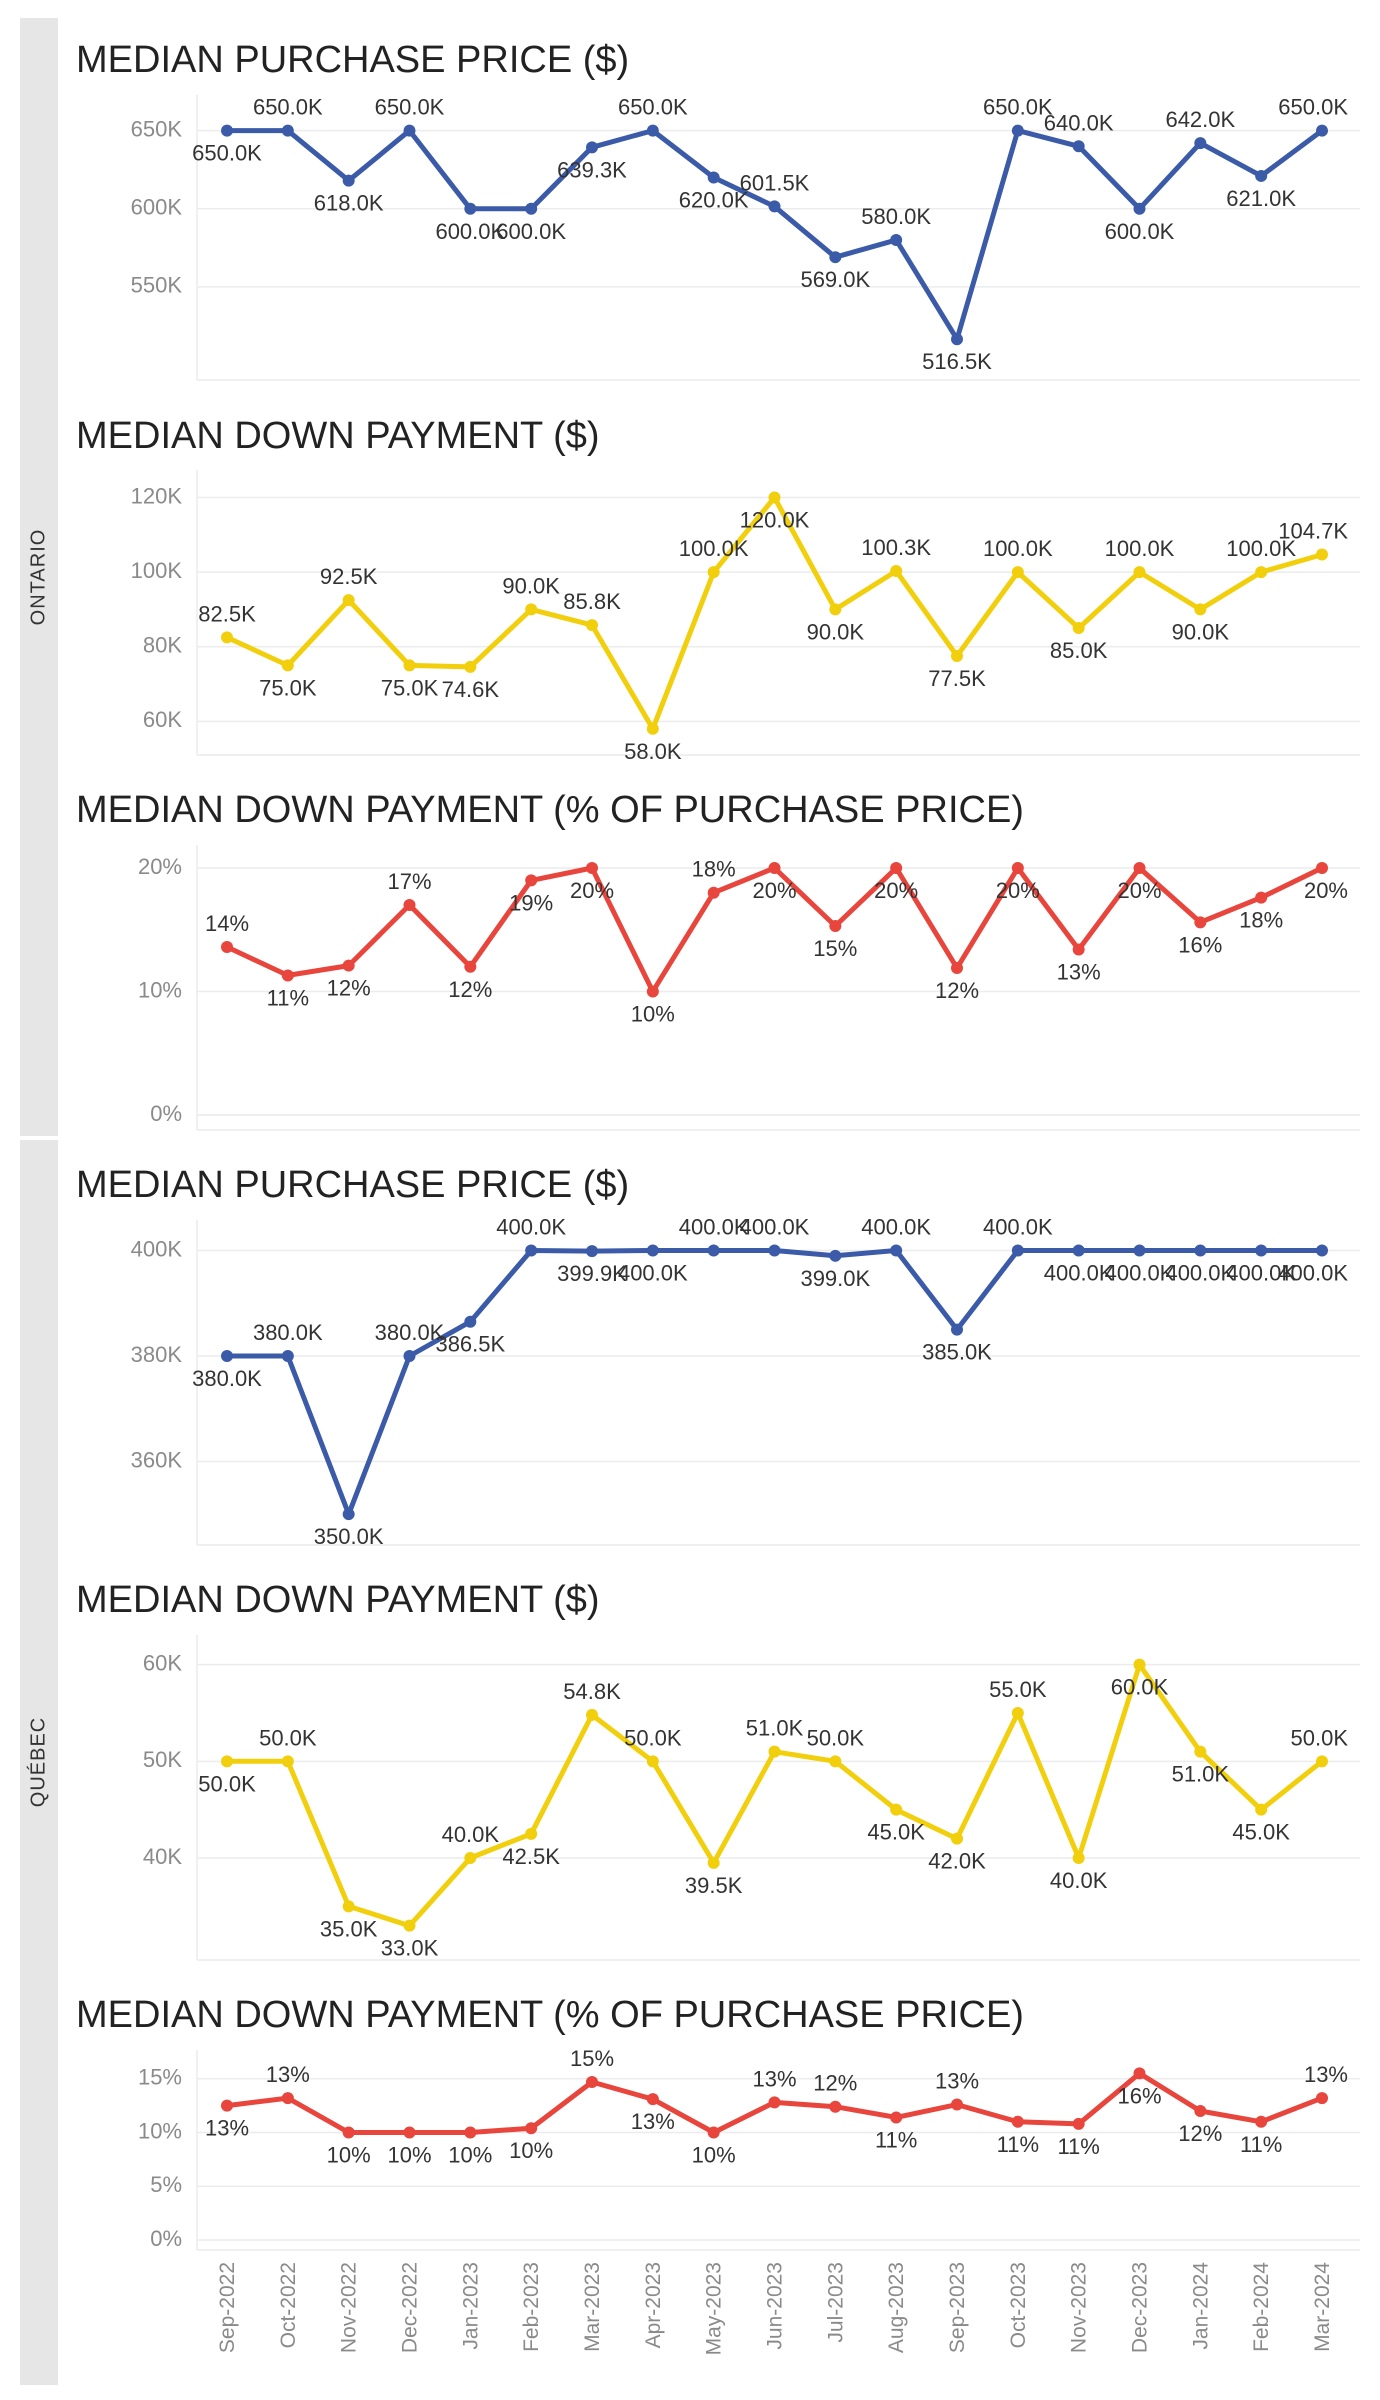  Describe the element at coordinates (227, 923) in the screenshot. I see `data-label: 14%` at that location.